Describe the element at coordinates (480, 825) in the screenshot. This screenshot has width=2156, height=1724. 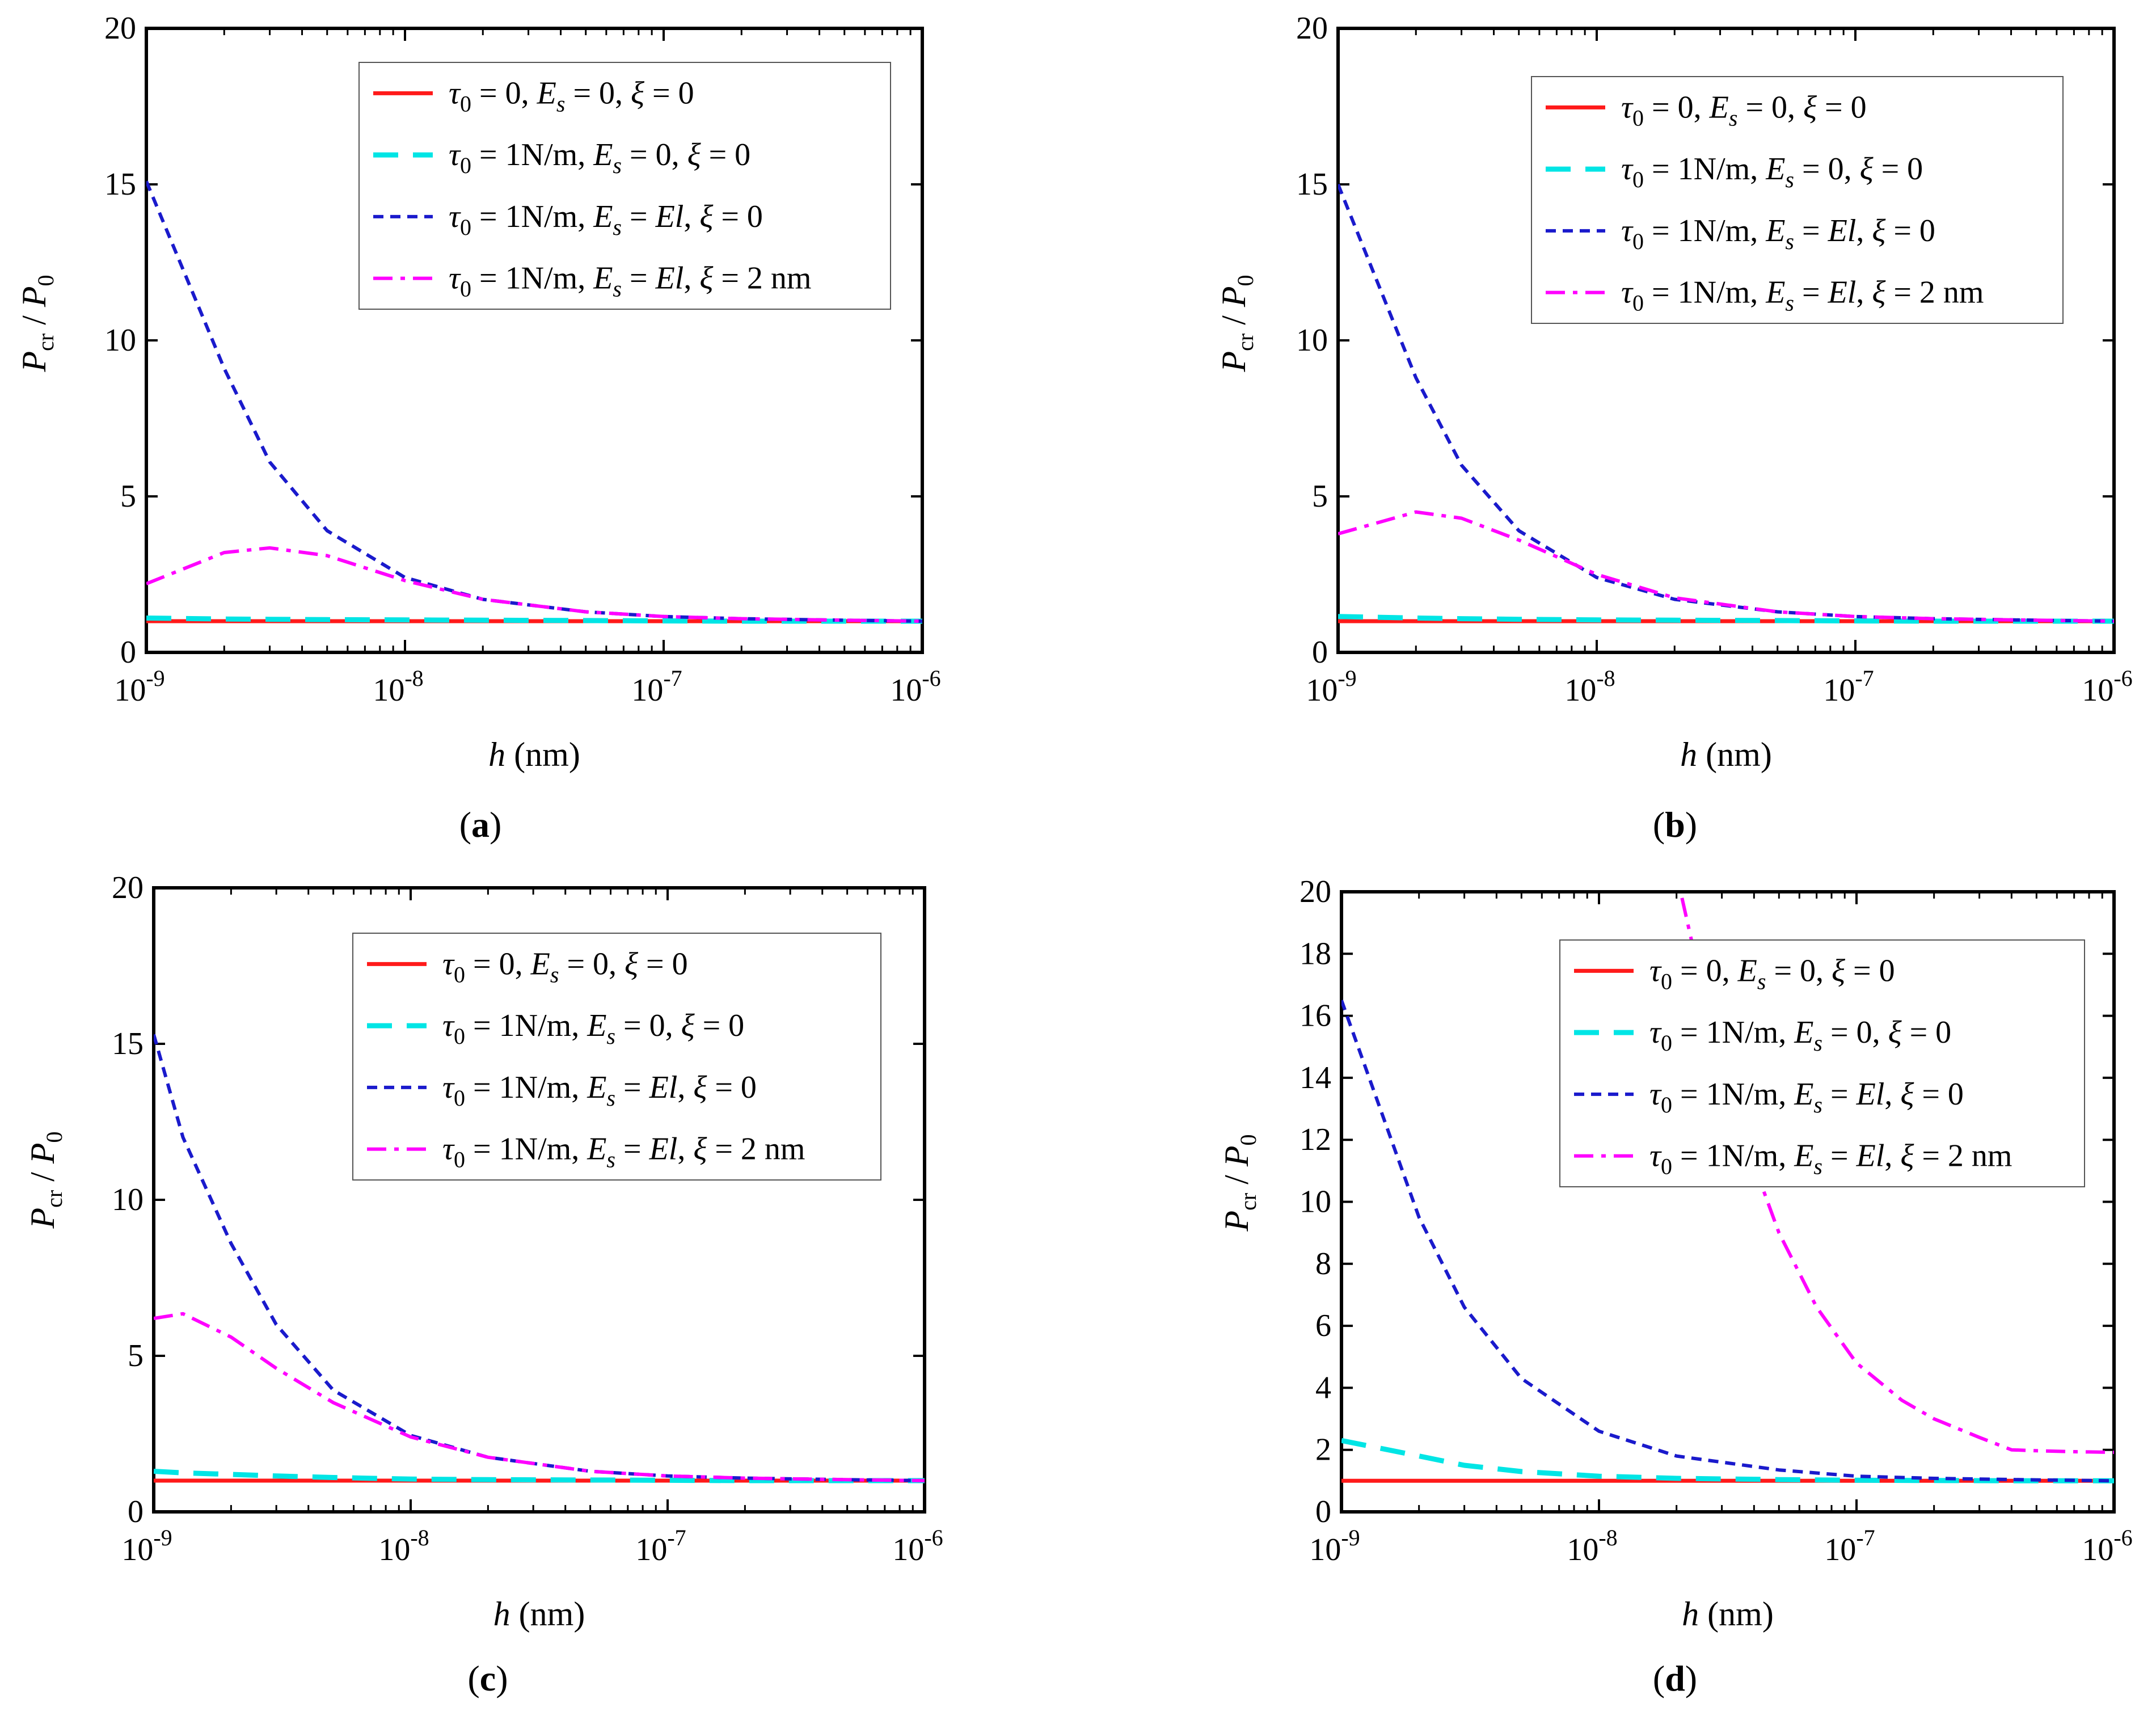
I see `panel-label: (a)` at that location.